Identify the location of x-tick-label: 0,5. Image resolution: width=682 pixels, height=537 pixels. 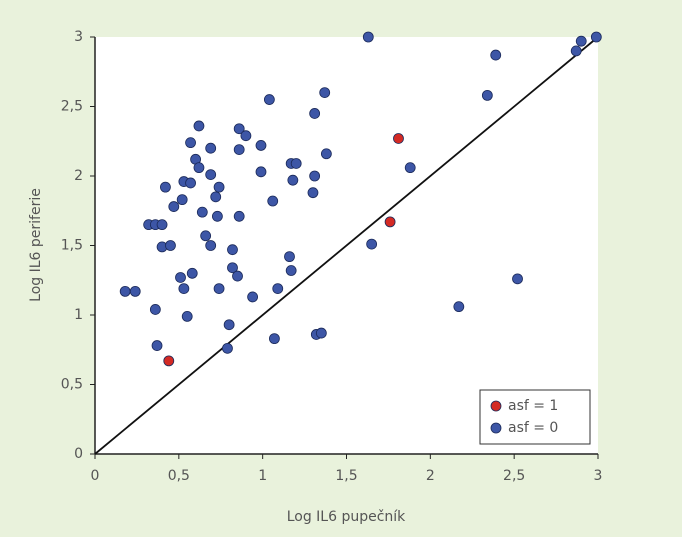
(179, 476).